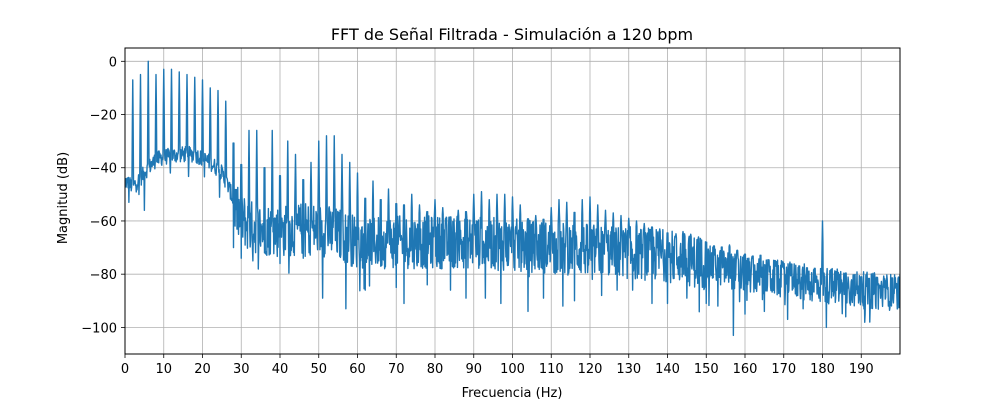 Image resolution: width=1000 pixels, height=400 pixels. Describe the element at coordinates (512, 393) in the screenshot. I see `x-axis-label: Frecuencia (Hz)` at that location.